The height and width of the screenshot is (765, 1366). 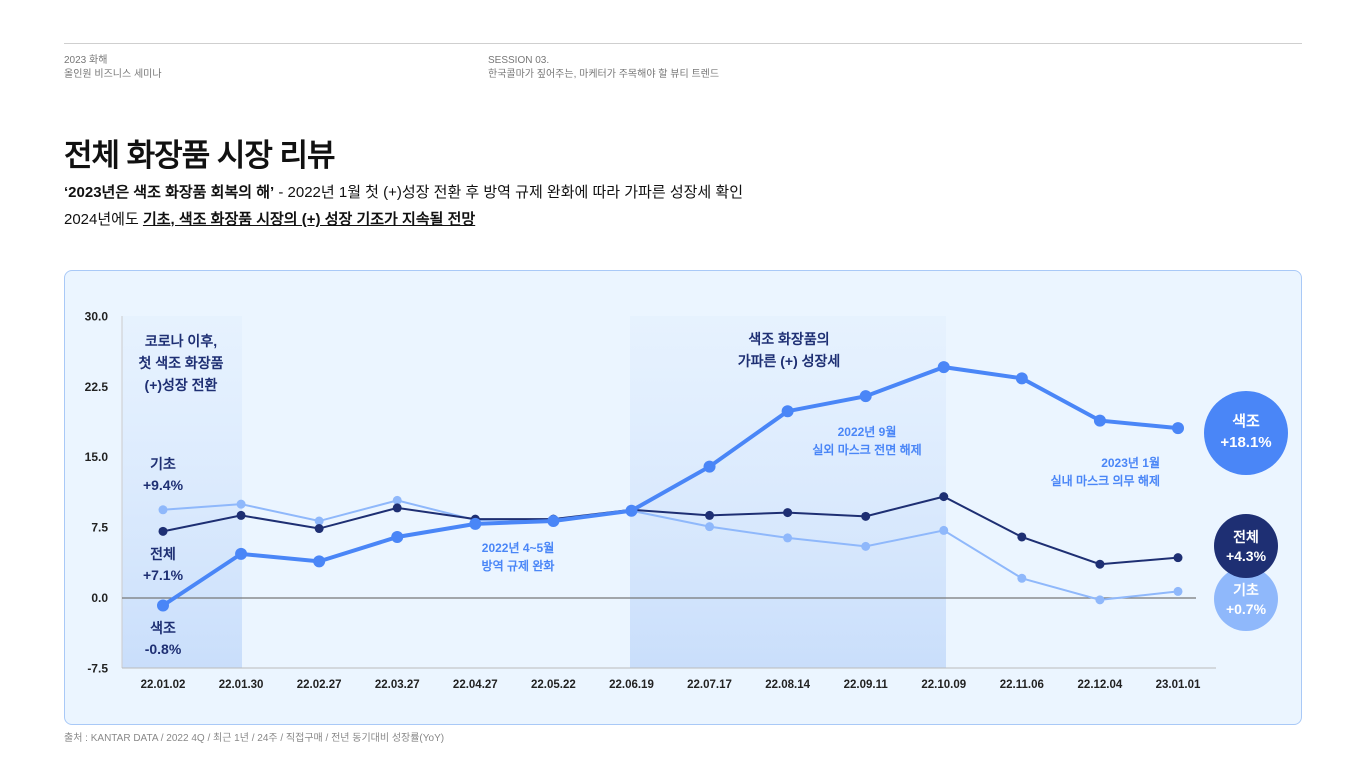 What do you see at coordinates (1100, 685) in the screenshot?
I see `x-tick-label: 22.12.04` at bounding box center [1100, 685].